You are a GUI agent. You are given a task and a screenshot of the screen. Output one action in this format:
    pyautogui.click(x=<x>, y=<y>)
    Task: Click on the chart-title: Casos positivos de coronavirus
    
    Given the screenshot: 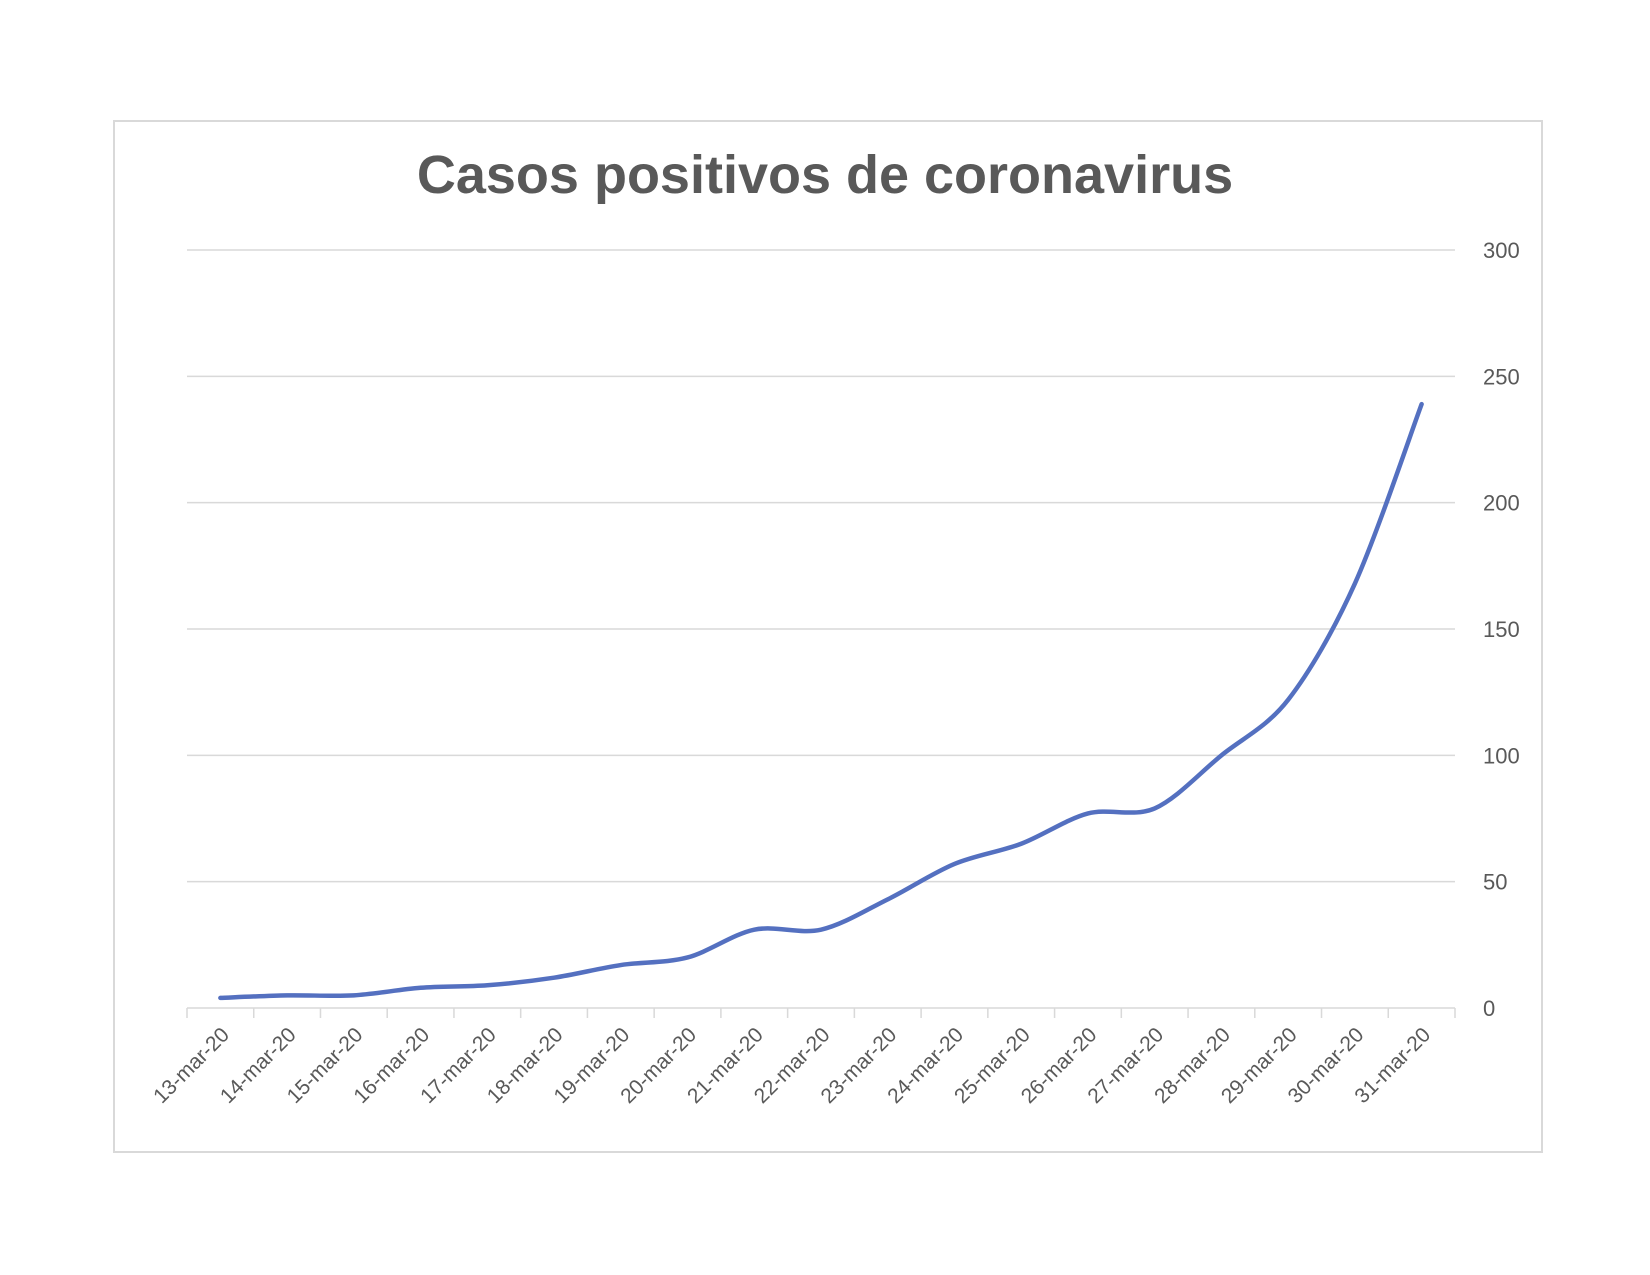 What is the action you would take?
    pyautogui.click(x=825, y=175)
    